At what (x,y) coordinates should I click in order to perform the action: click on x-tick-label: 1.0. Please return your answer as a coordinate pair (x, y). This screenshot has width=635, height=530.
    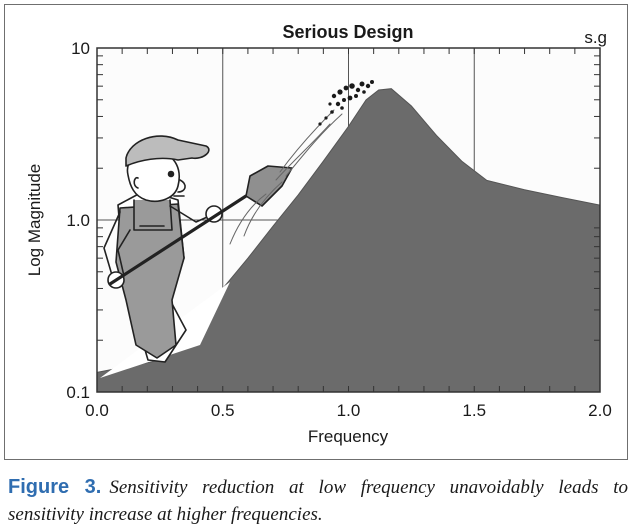
    Looking at the image, I should click on (349, 410).